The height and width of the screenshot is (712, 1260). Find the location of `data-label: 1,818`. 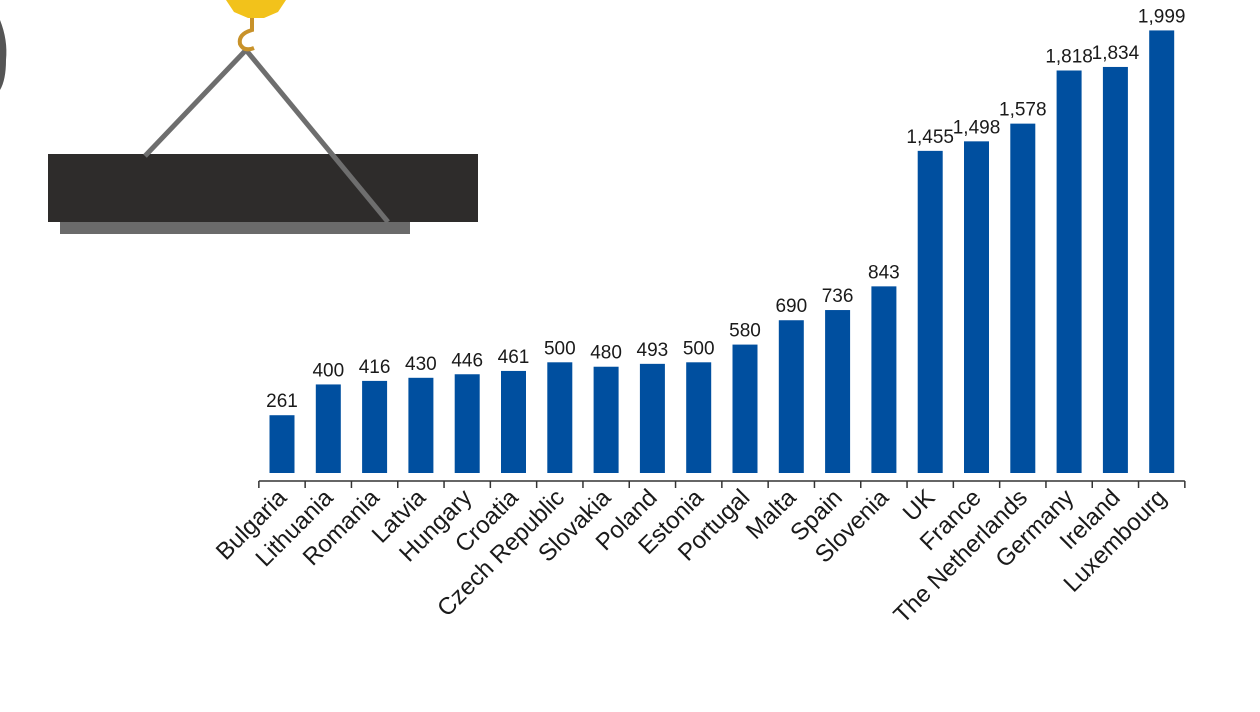

data-label: 1,818 is located at coordinates (1069, 56).